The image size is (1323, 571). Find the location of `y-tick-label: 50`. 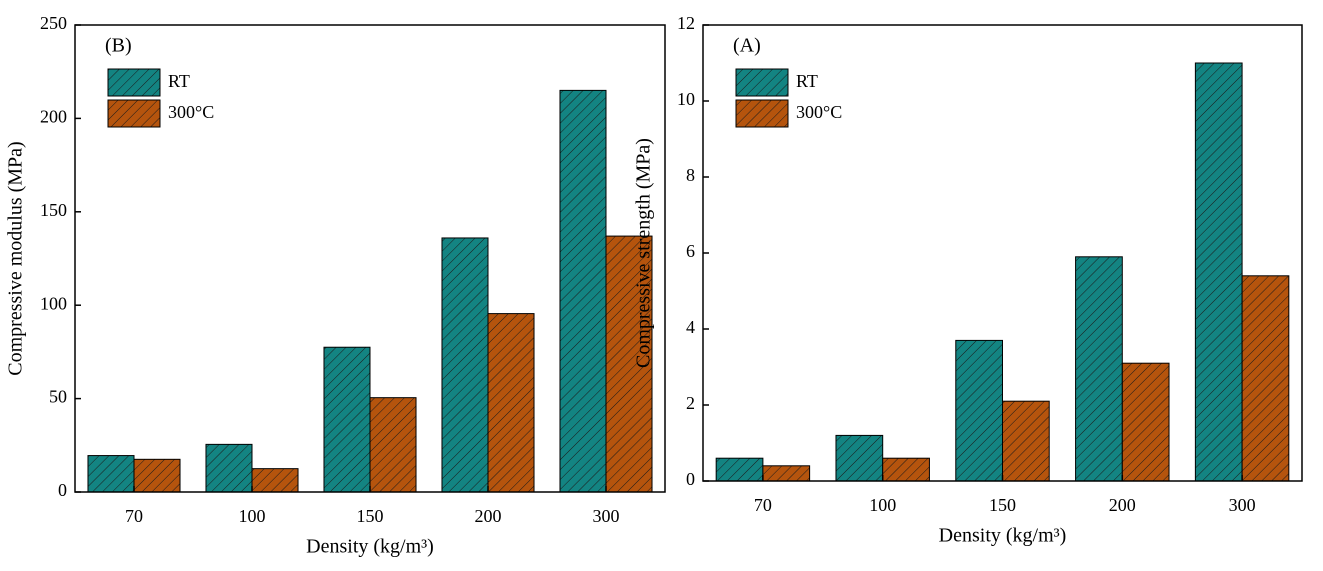

y-tick-label: 50 is located at coordinates (58, 397).